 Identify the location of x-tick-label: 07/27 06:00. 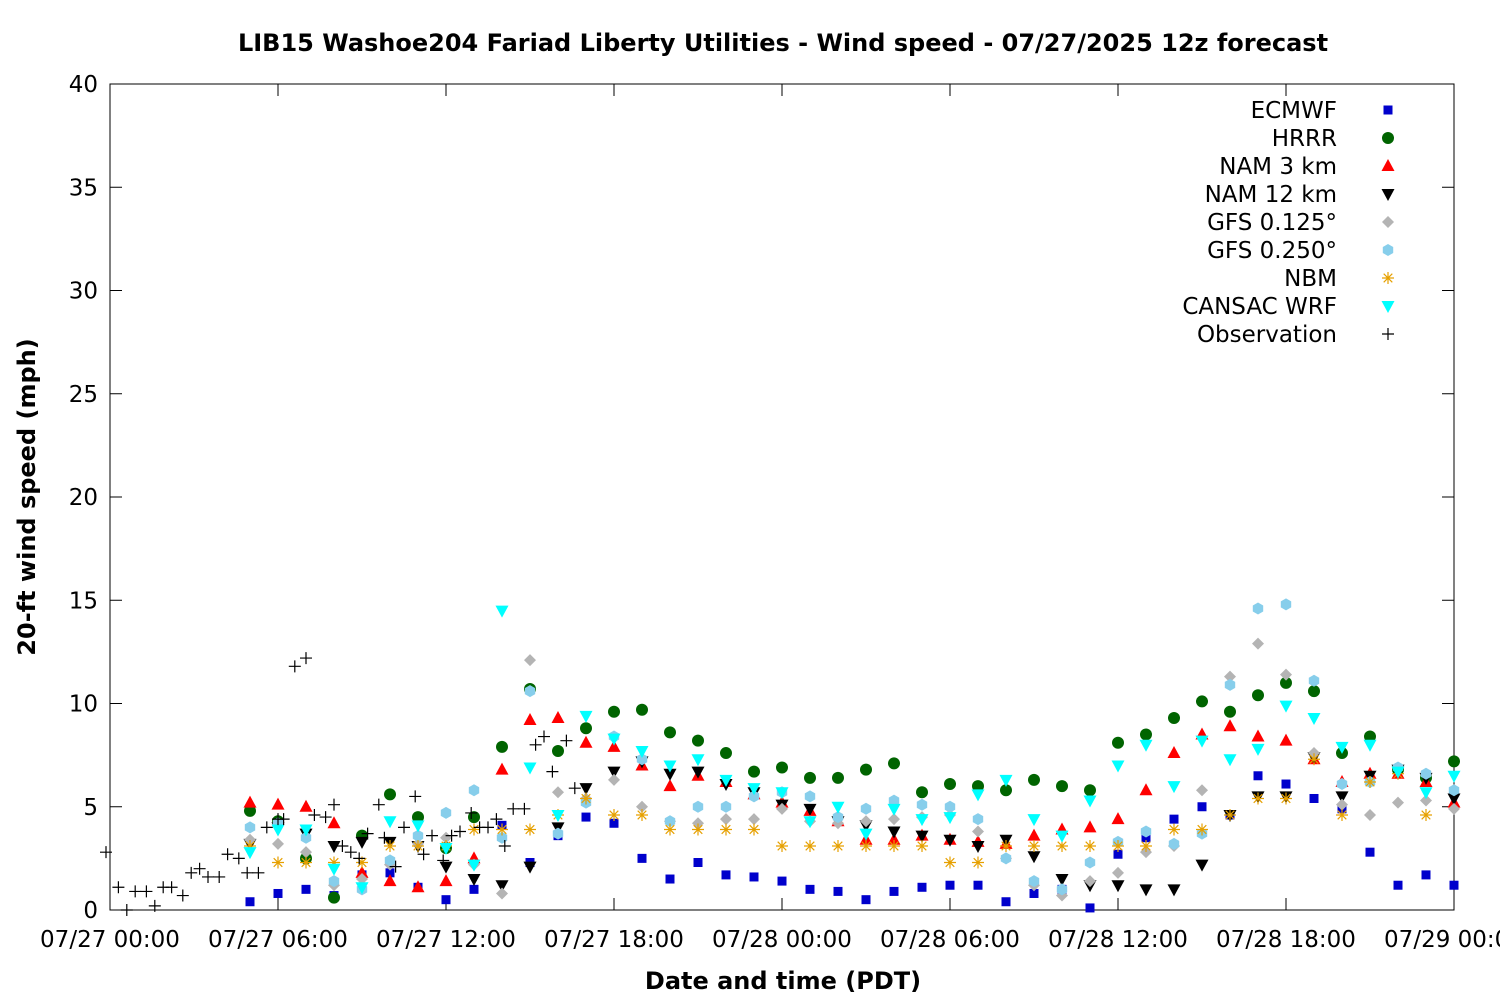
(278, 940).